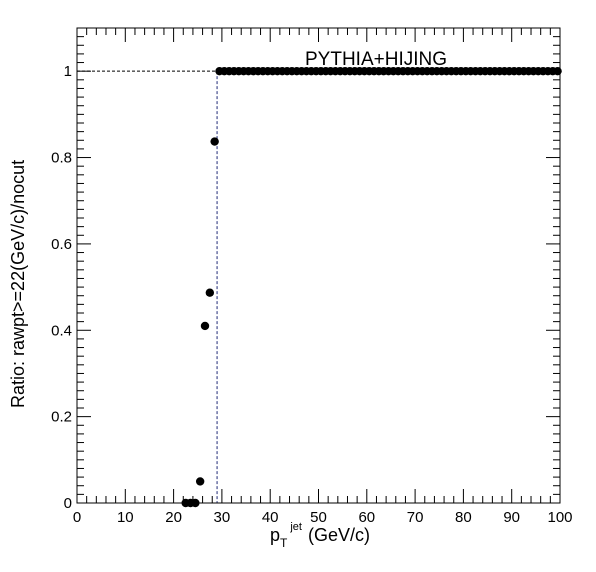  What do you see at coordinates (270, 517) in the screenshot?
I see `x-tick-label: 40` at bounding box center [270, 517].